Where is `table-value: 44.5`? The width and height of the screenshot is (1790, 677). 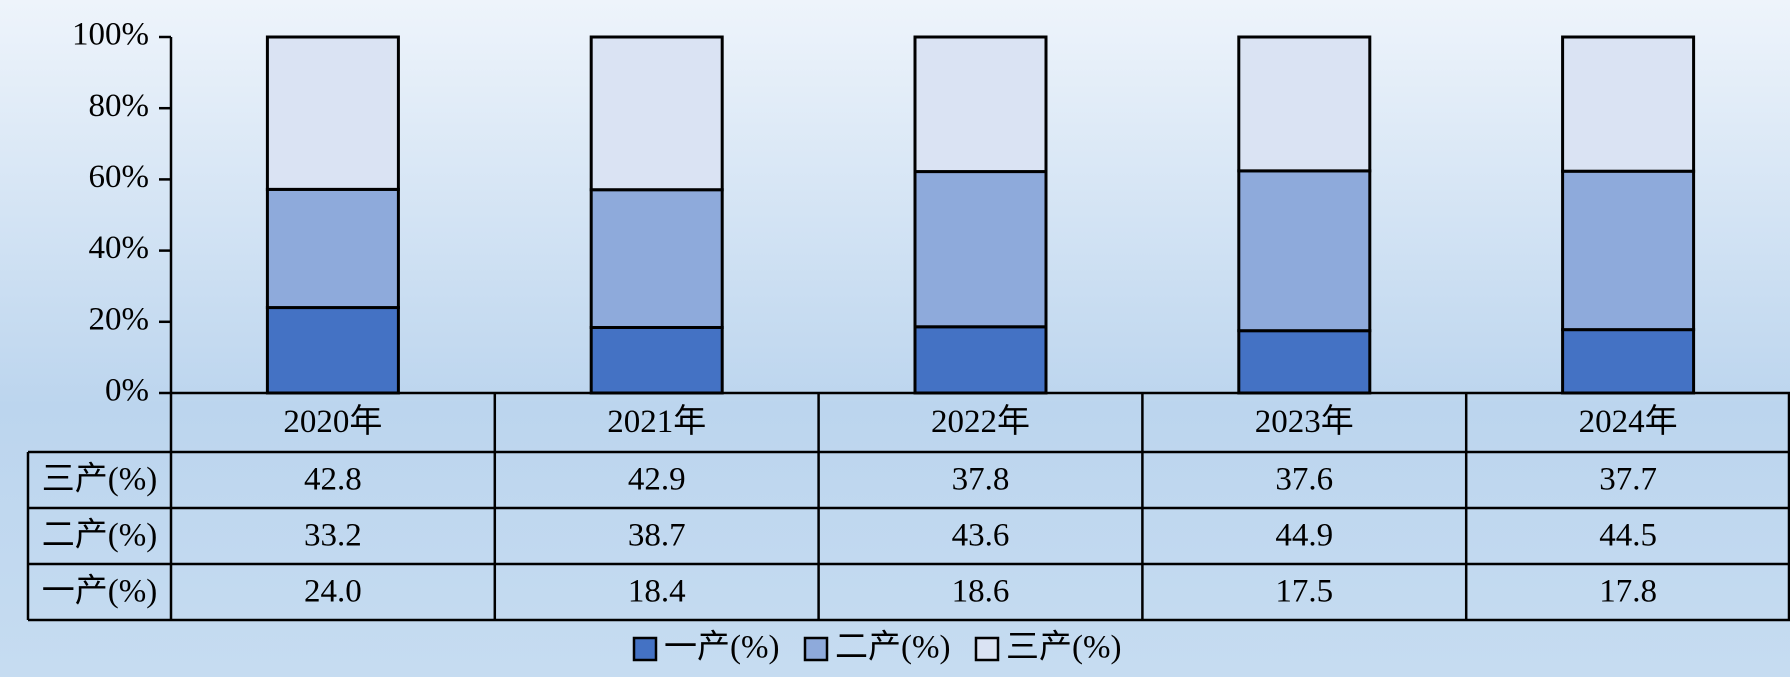 table-value: 44.5 is located at coordinates (1628, 536).